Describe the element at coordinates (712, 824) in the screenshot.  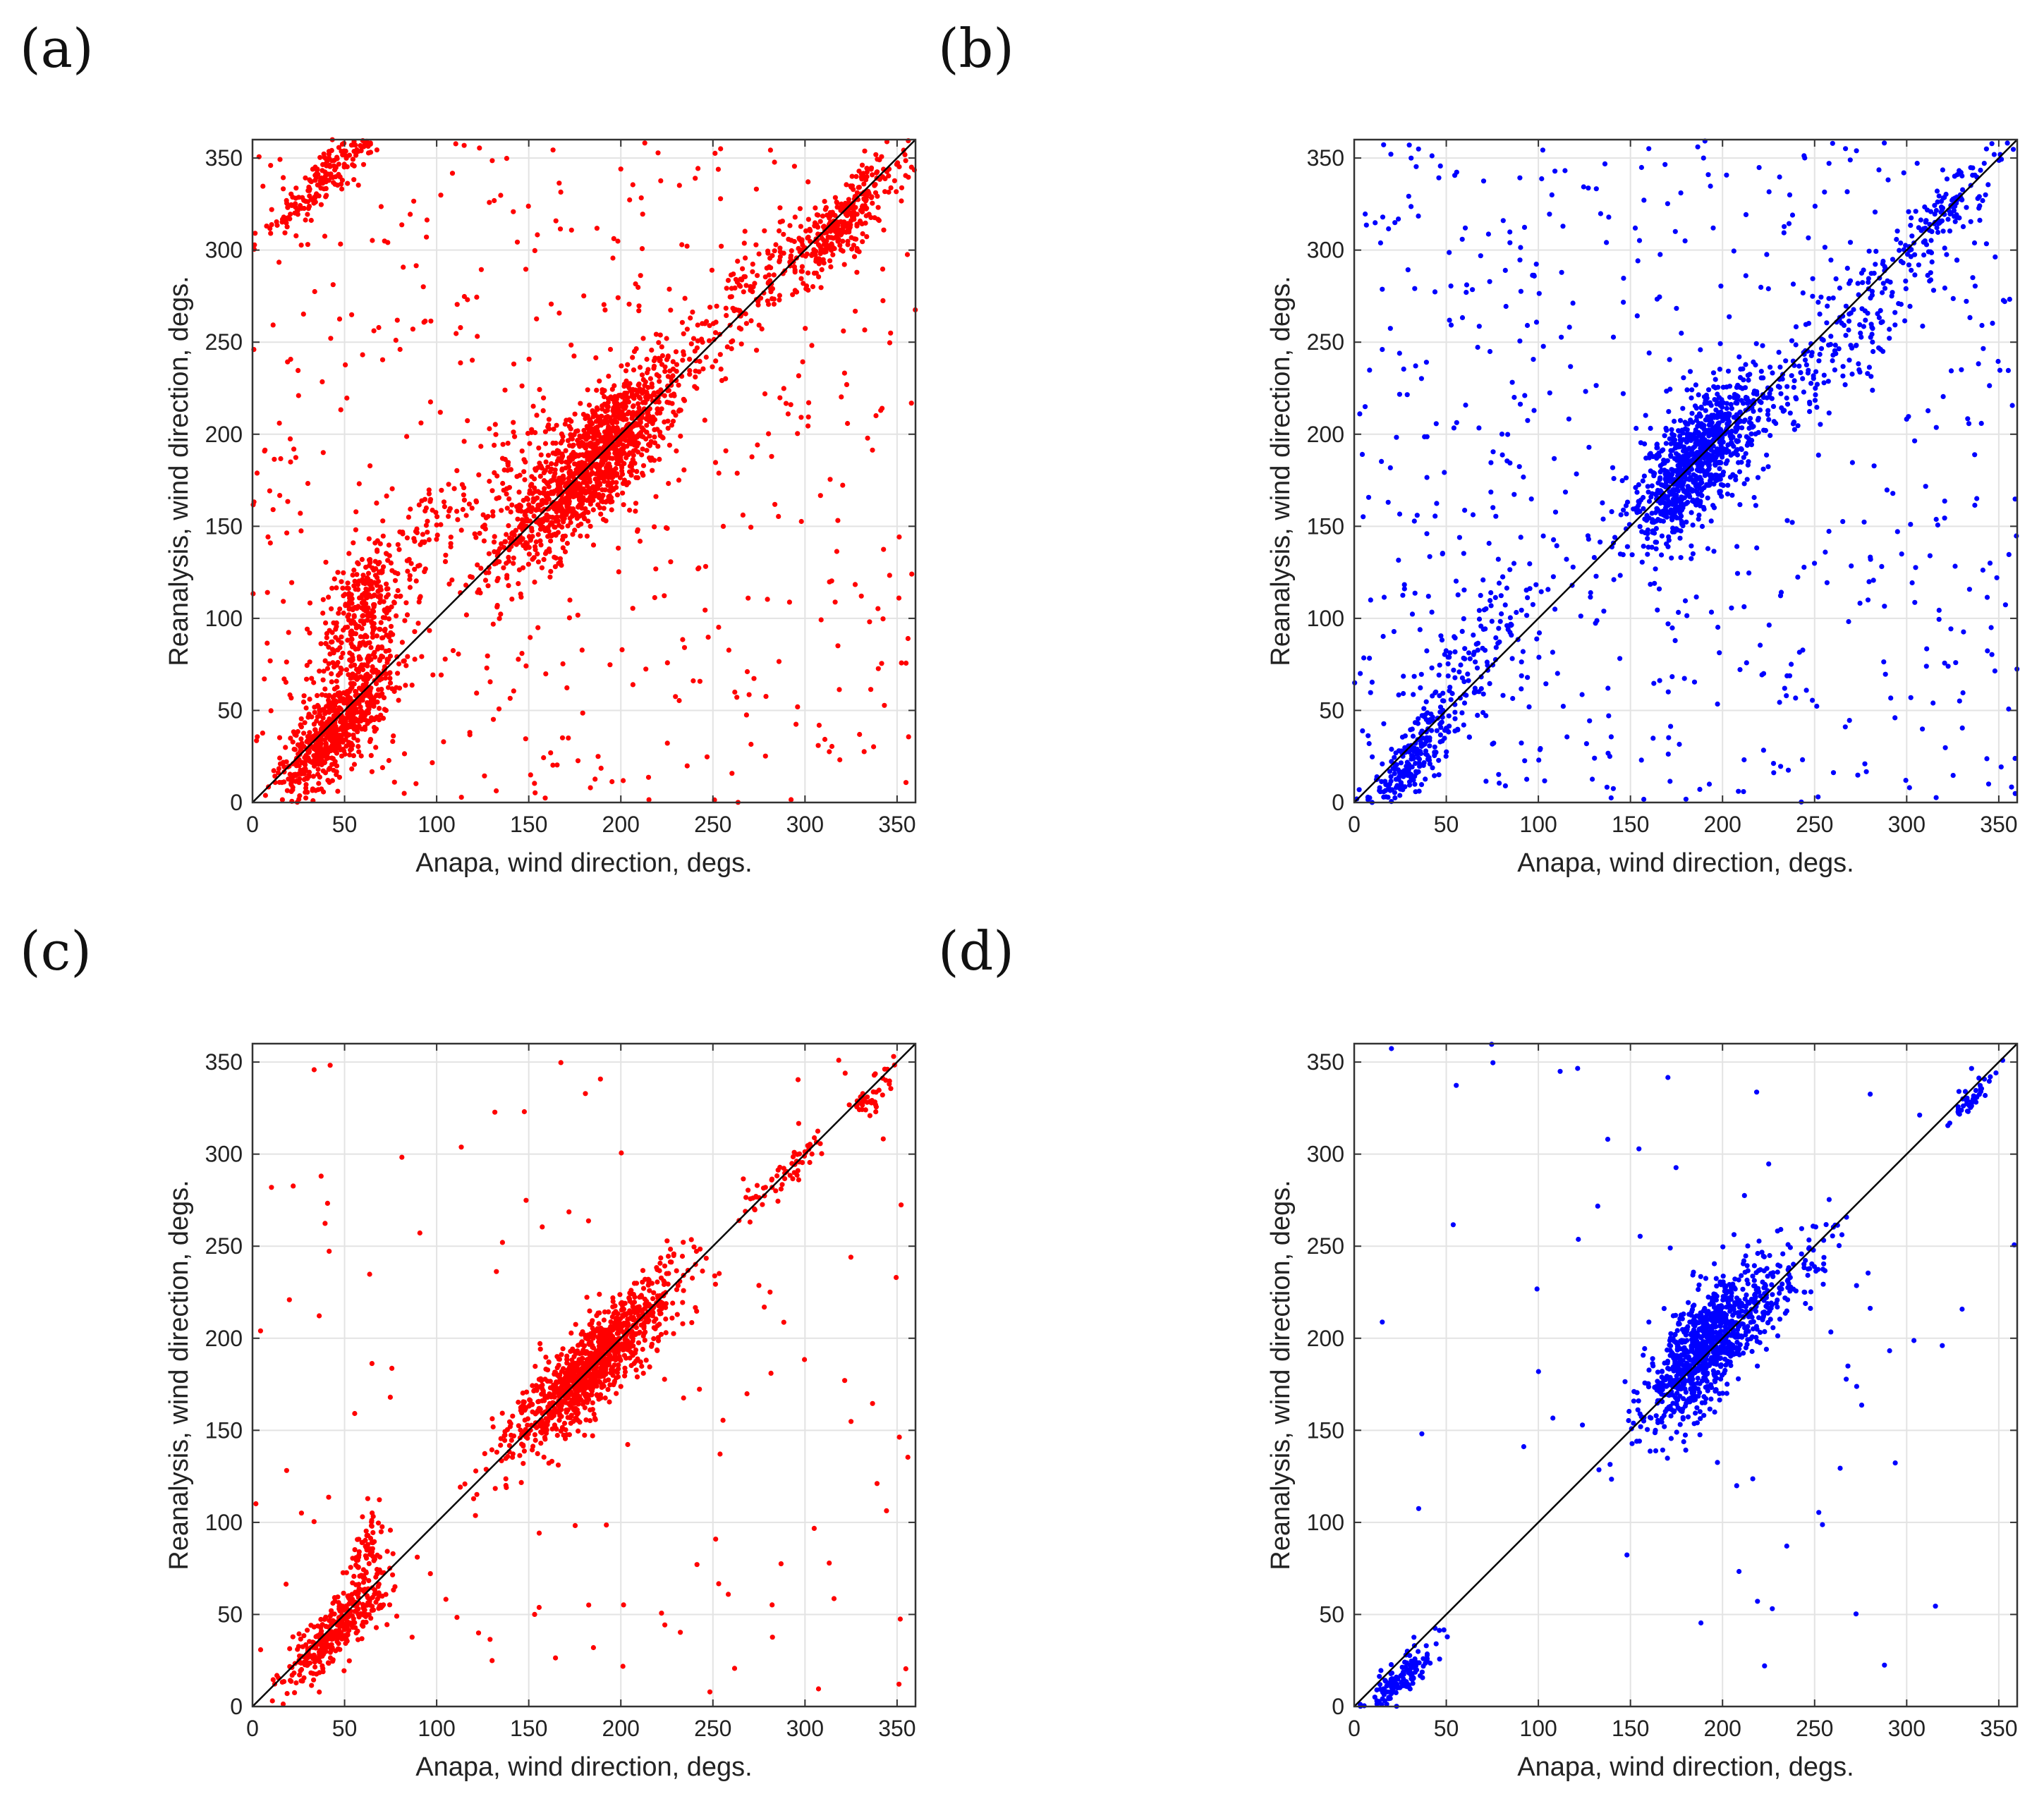
I see `x-tick-label: 250` at that location.